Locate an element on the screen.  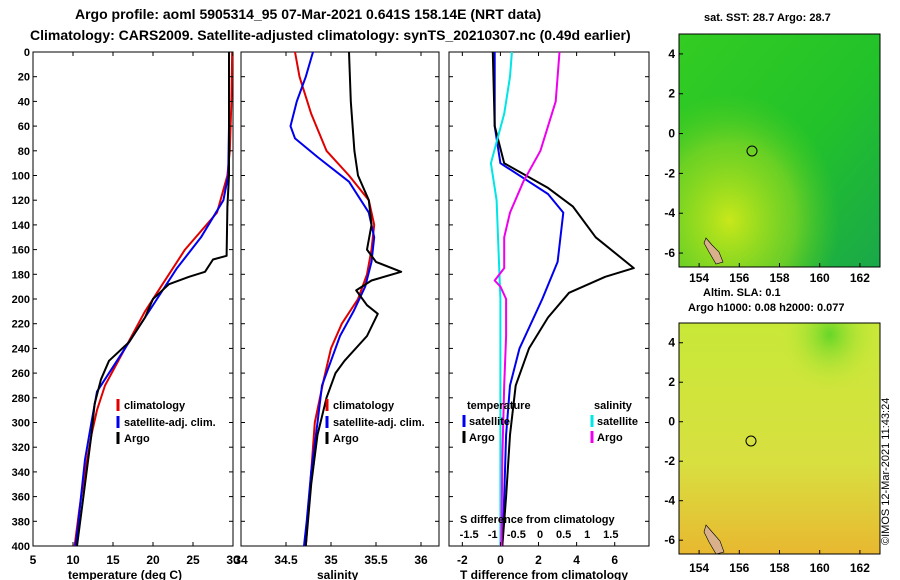
y-tick-label: 380 is located at coordinates (21, 522).